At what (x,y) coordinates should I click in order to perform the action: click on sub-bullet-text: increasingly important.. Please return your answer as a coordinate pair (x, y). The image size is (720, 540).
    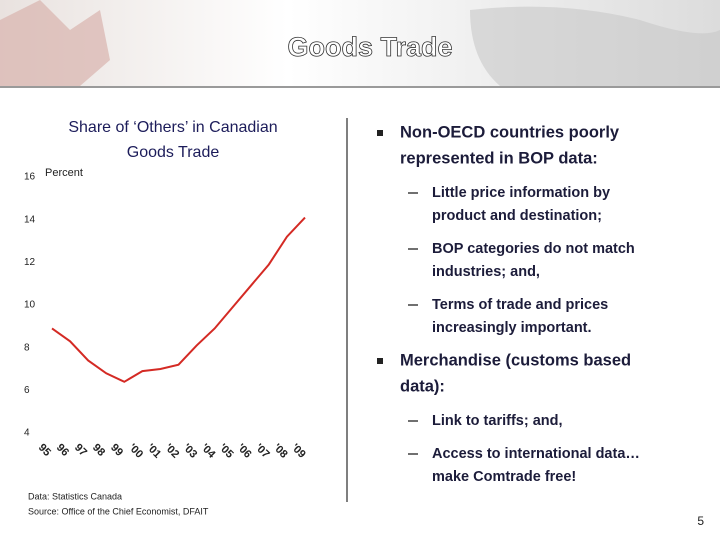
    Looking at the image, I should click on (512, 328).